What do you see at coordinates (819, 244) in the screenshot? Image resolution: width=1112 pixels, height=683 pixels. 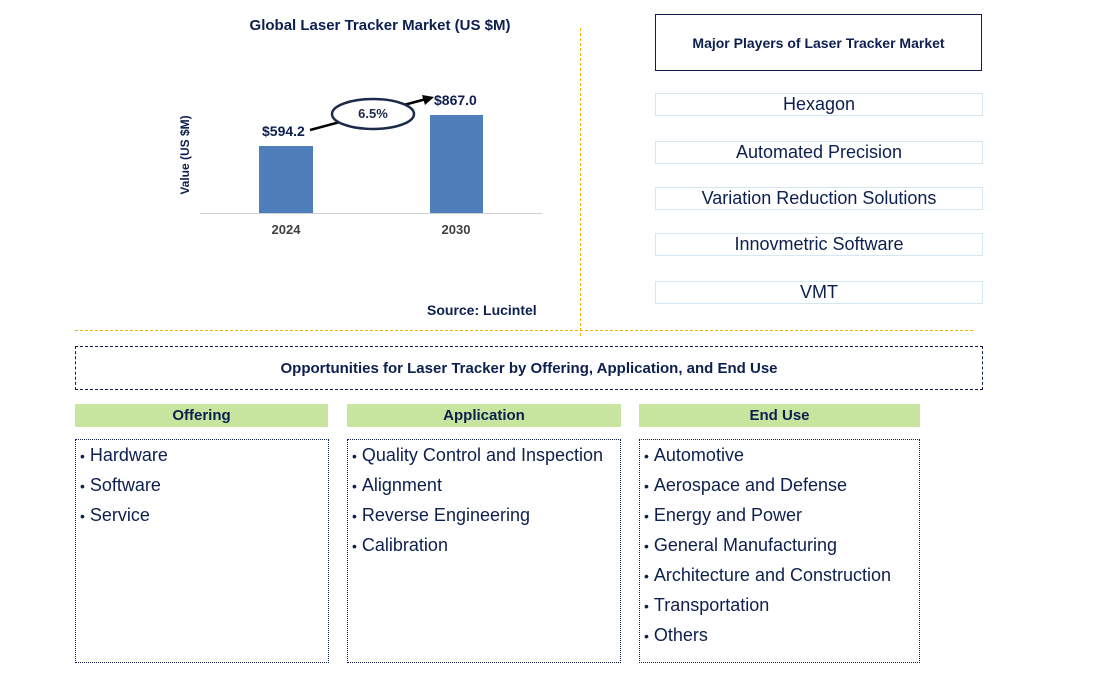 I see `player-item: Innovmetric Software` at bounding box center [819, 244].